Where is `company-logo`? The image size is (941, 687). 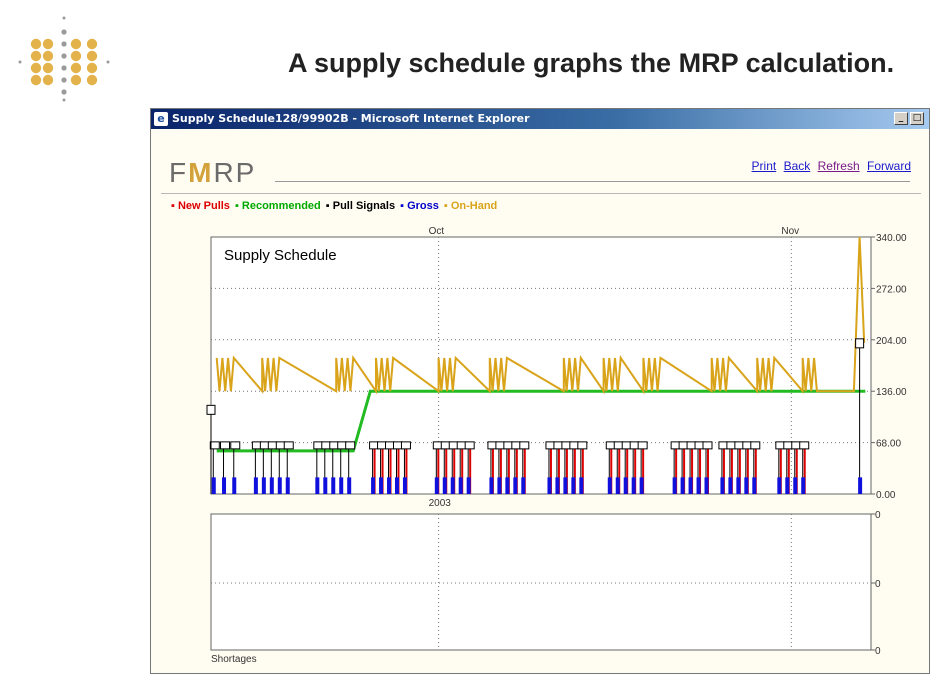 company-logo is located at coordinates (64, 59).